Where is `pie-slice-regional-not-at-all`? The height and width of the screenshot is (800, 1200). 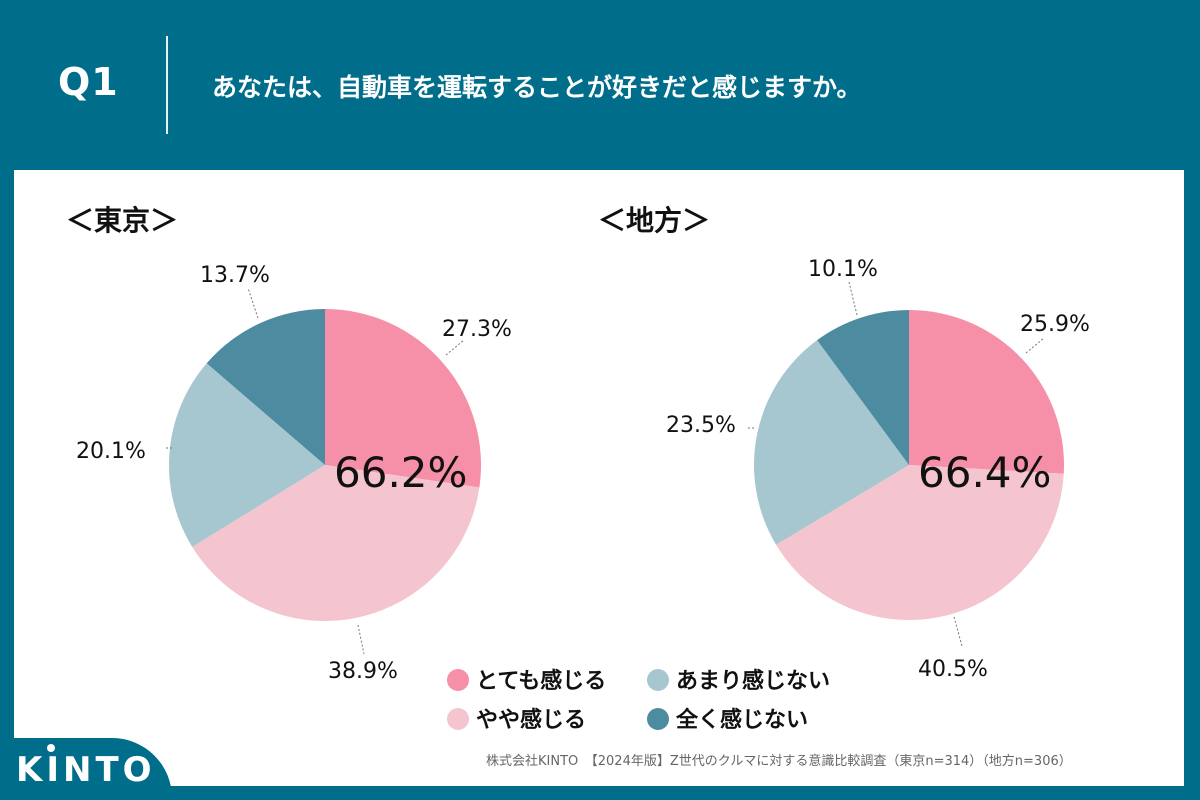
pie-slice-regional-not-at-all is located at coordinates (863, 387).